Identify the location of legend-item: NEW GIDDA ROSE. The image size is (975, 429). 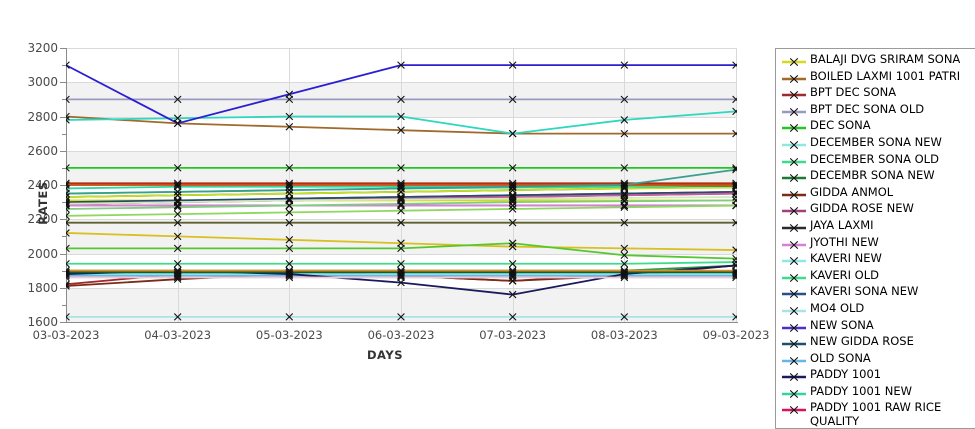
(875, 343).